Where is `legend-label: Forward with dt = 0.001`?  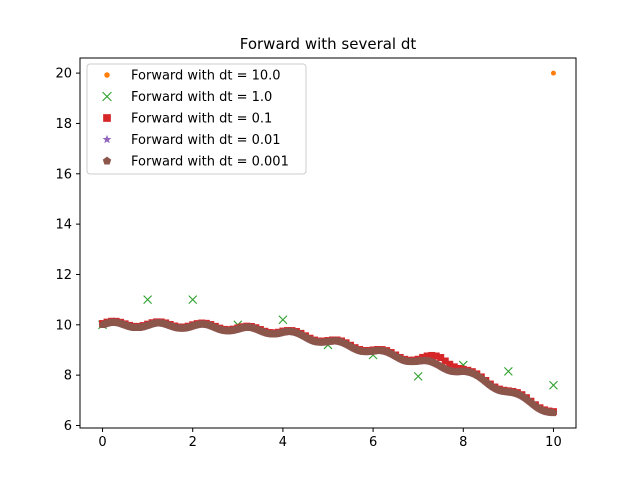
legend-label: Forward with dt = 0.001 is located at coordinates (210, 162).